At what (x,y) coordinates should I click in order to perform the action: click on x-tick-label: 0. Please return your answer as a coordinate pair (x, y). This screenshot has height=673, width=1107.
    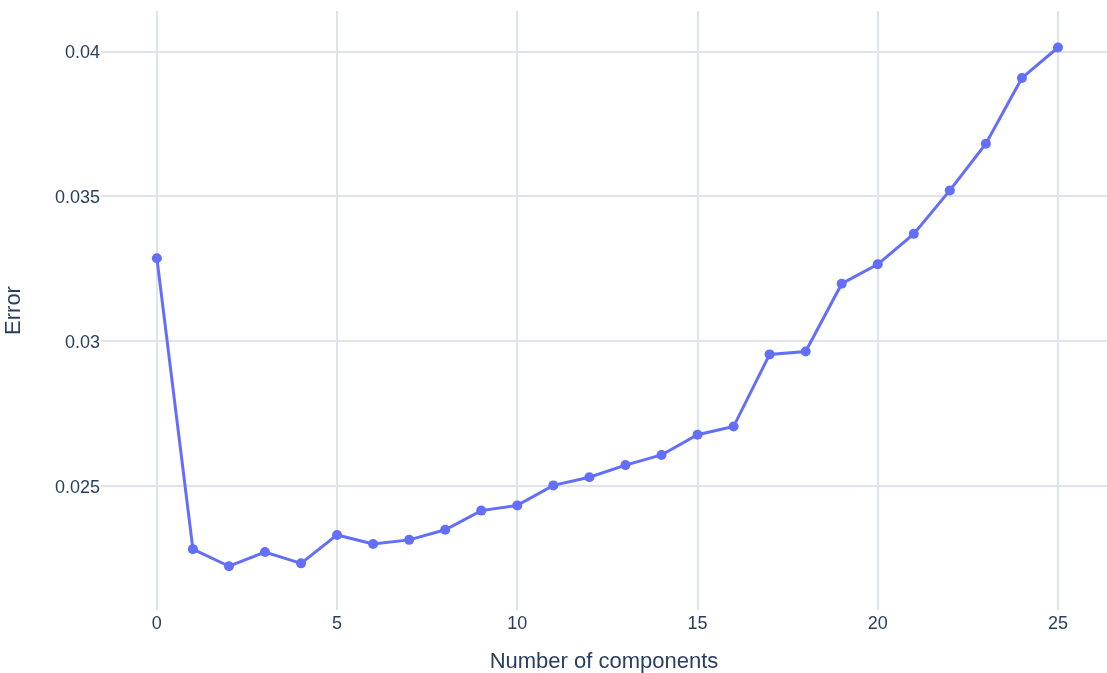
    Looking at the image, I should click on (156, 623).